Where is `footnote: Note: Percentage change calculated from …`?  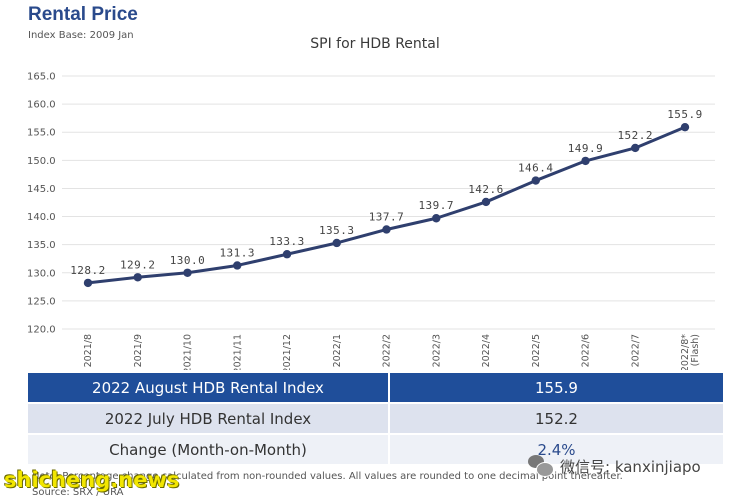
footnote: Note: Percentage change calculated from … is located at coordinates (327, 476).